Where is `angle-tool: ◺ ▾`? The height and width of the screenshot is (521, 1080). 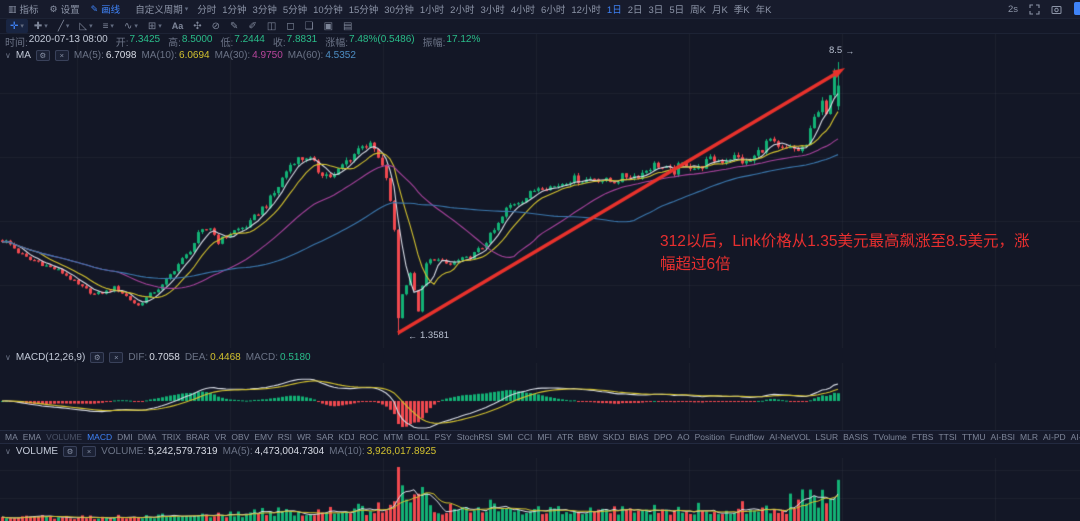
angle-tool: ◺ ▾ is located at coordinates (85, 26).